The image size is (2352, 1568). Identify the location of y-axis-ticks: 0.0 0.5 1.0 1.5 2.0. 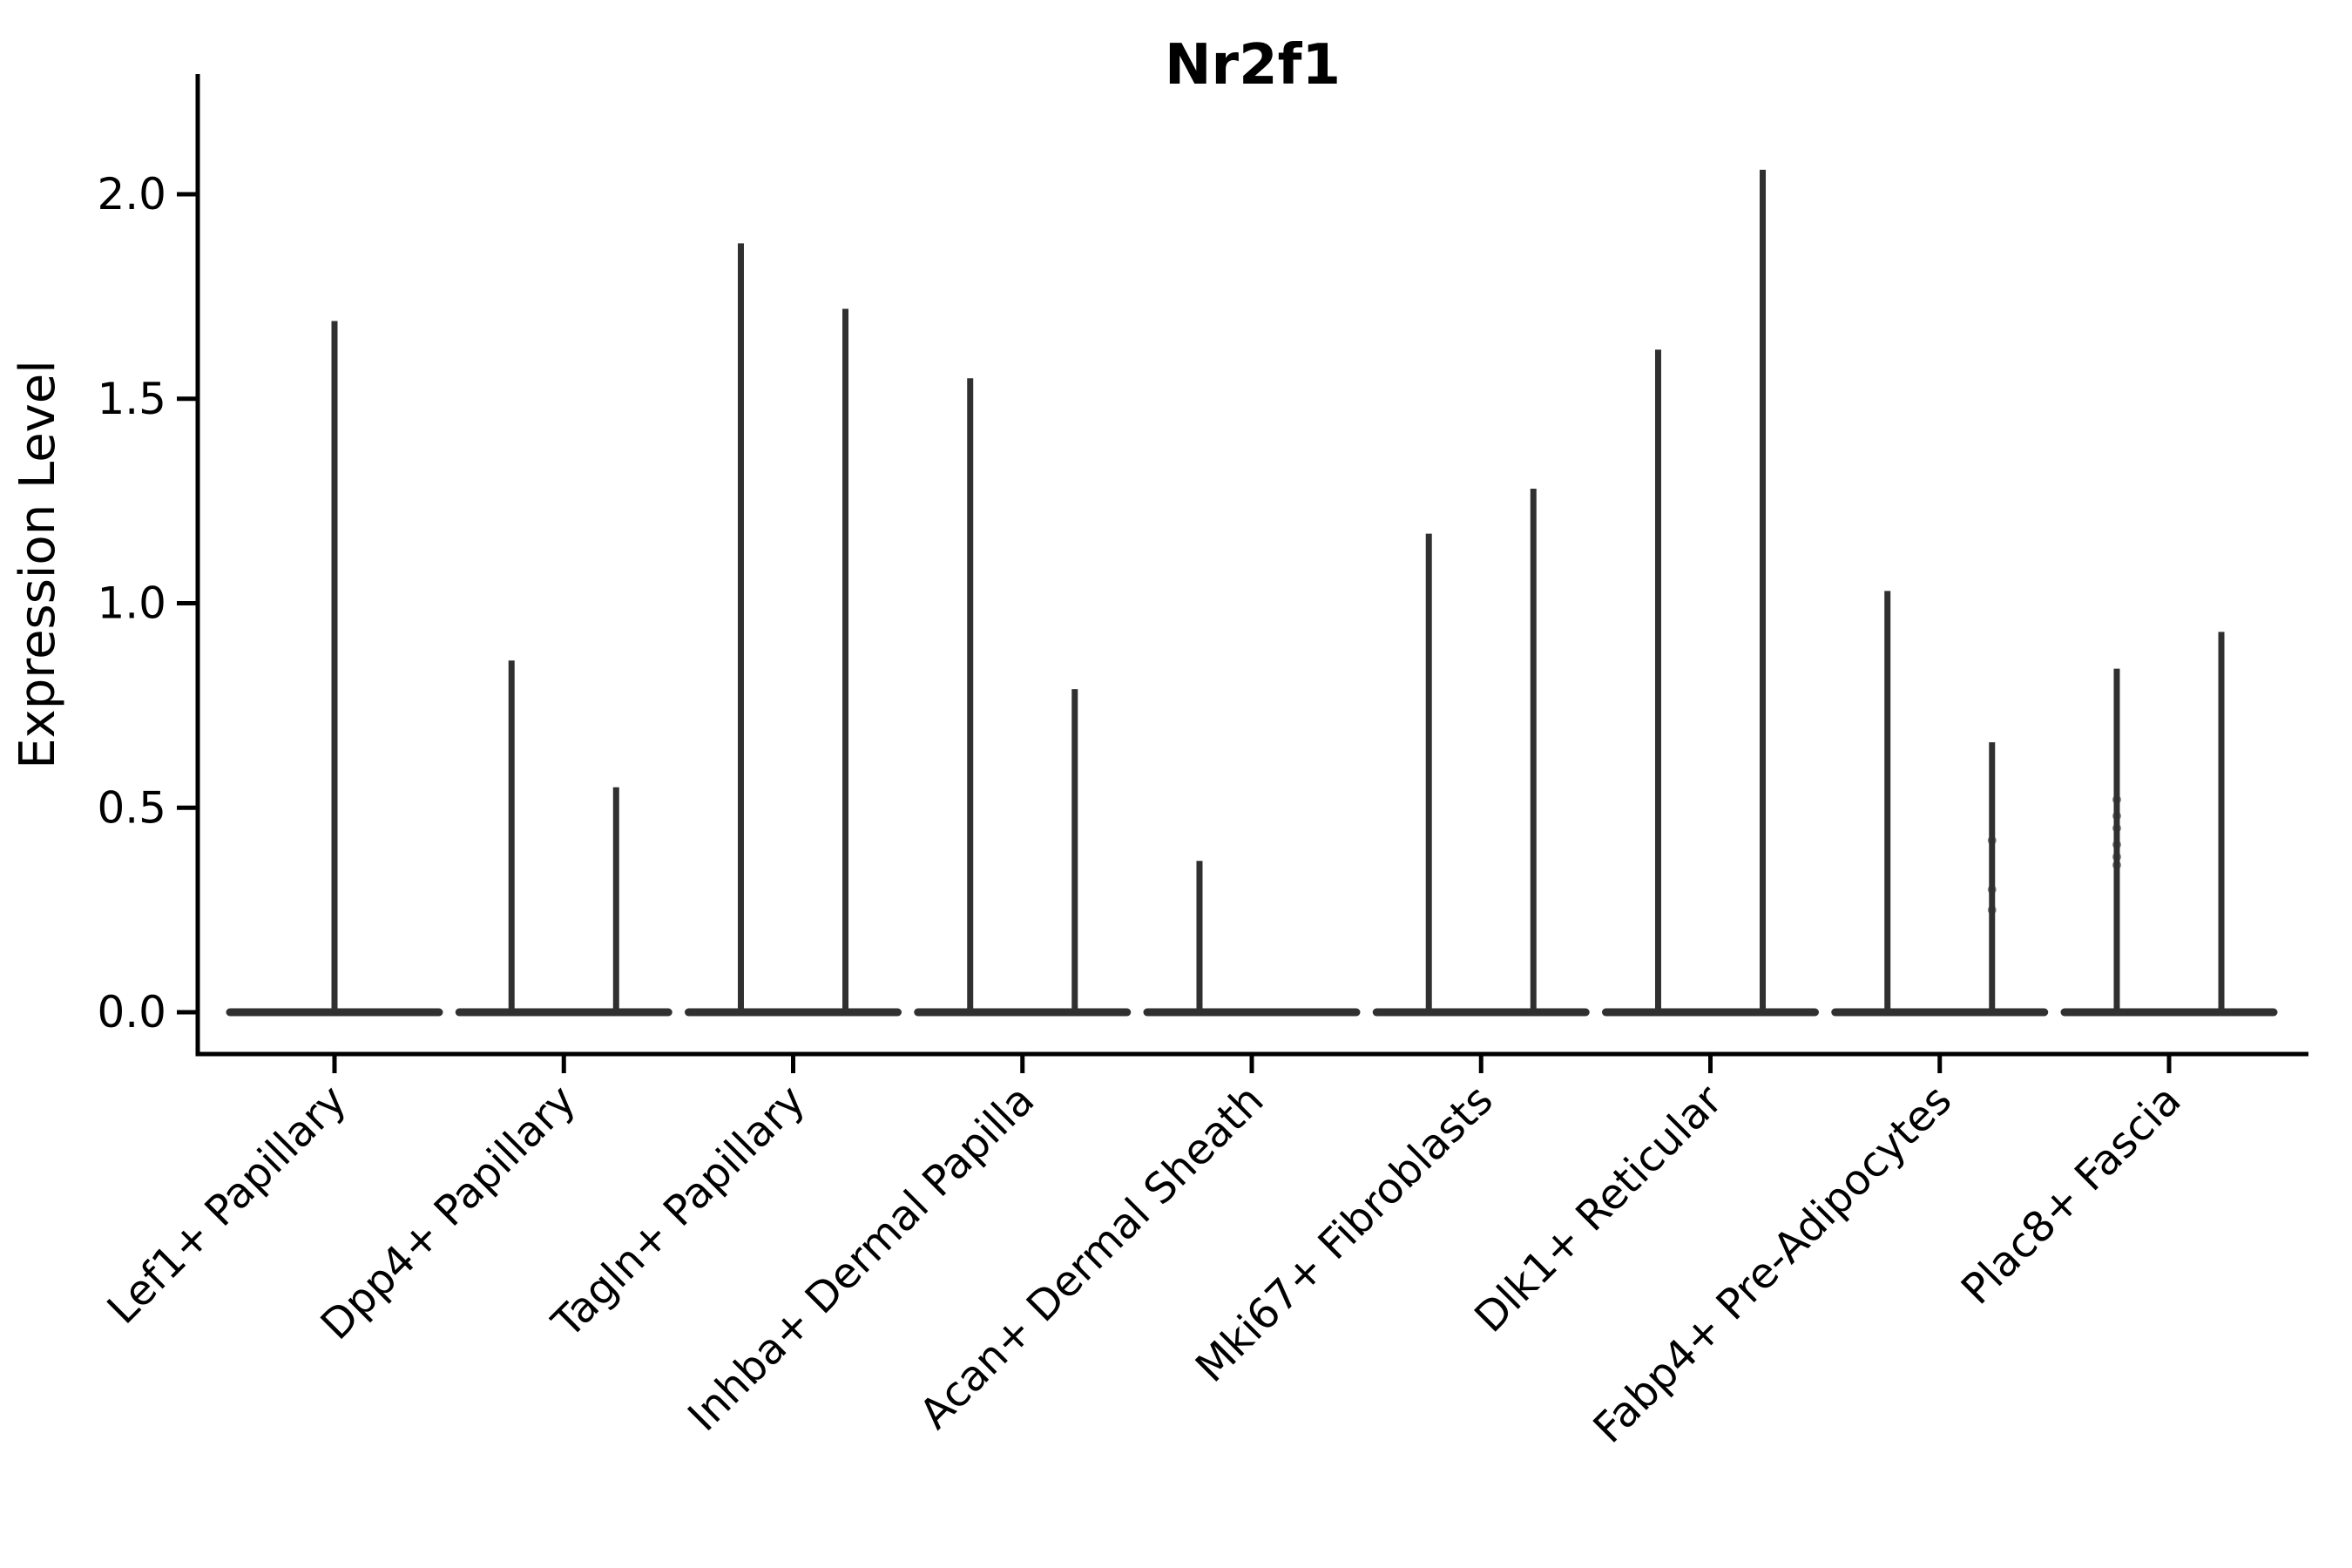
(147, 603).